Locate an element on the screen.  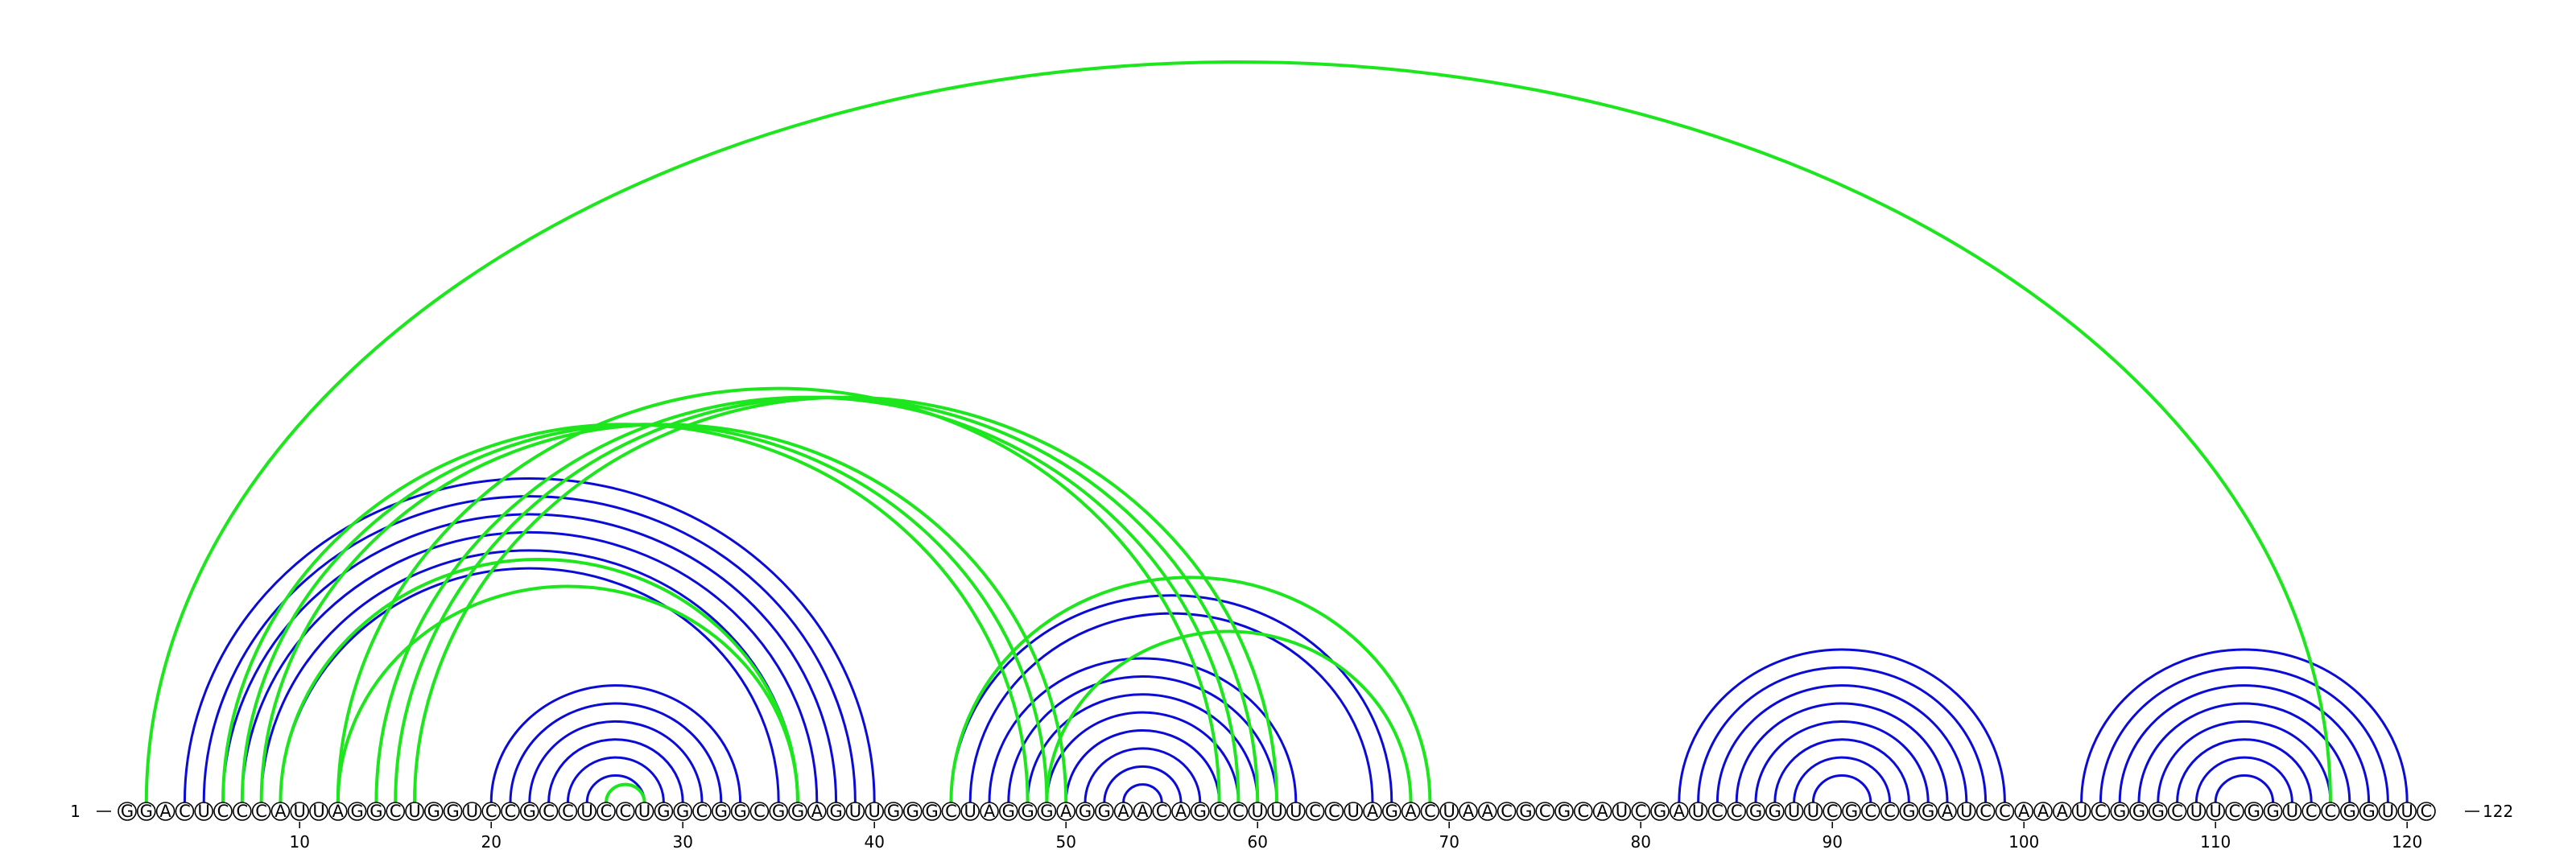
nucleotide-letter-94: G is located at coordinates (1908, 812).